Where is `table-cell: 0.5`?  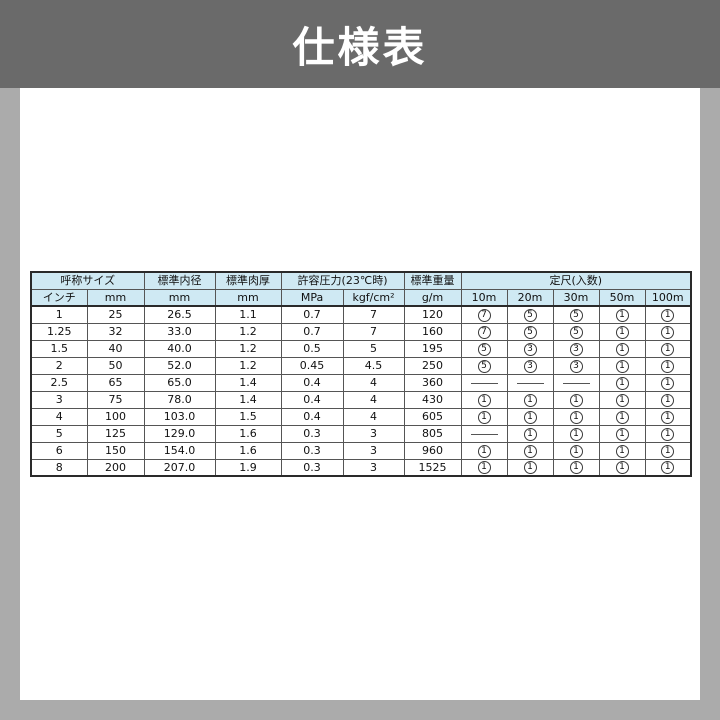 table-cell: 0.5 is located at coordinates (312, 348).